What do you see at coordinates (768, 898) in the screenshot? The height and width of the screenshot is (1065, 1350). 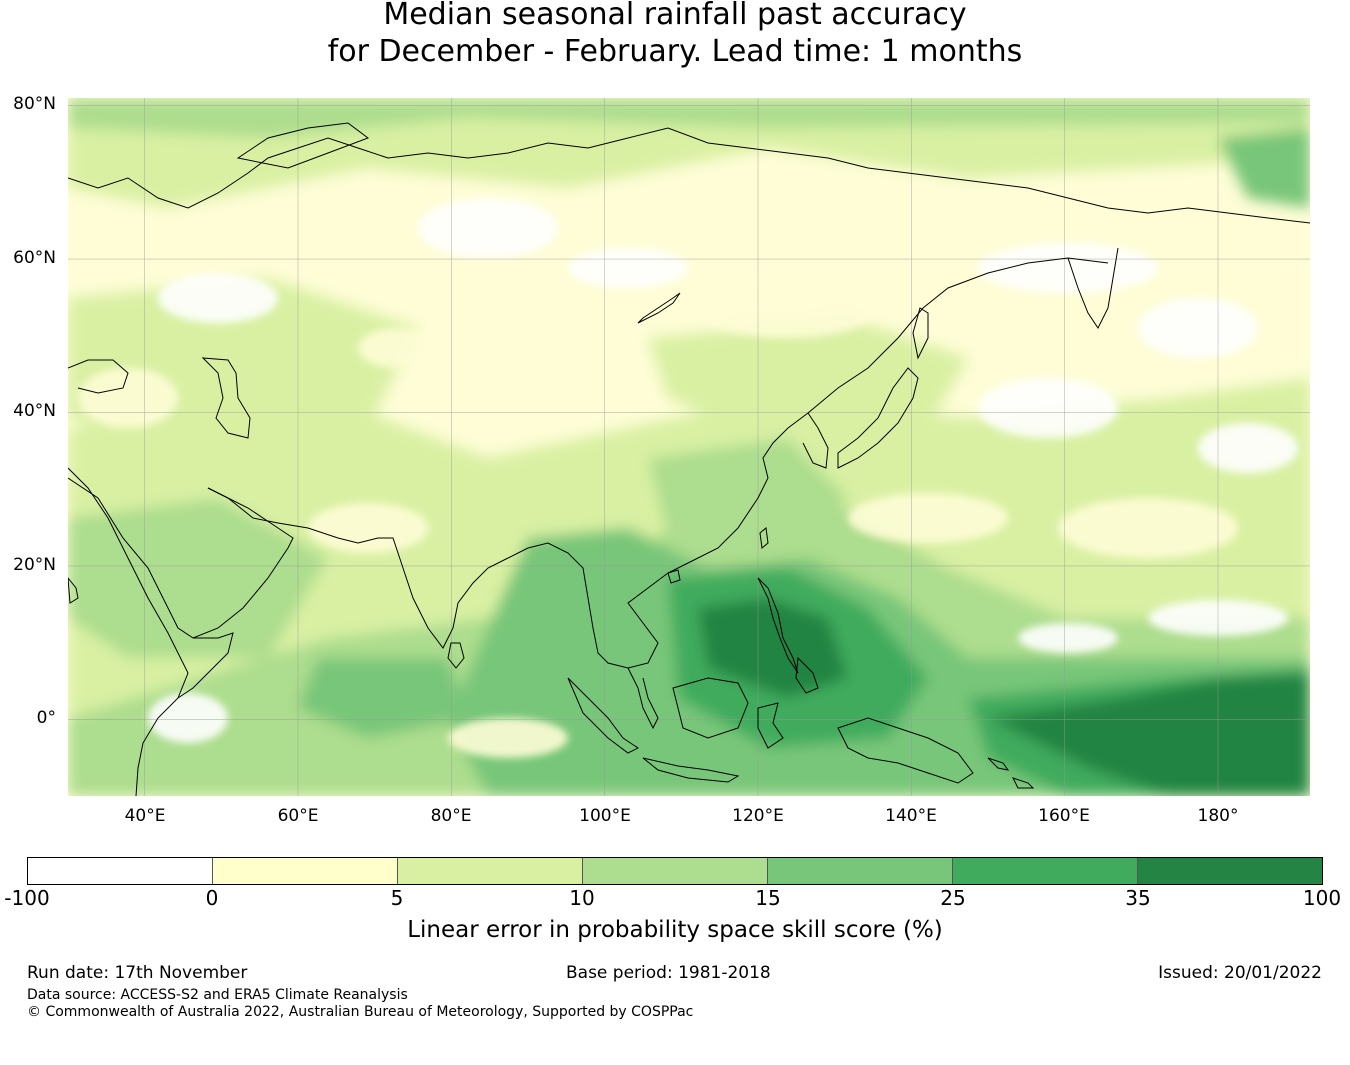 I see `colorbar-tick: 15` at bounding box center [768, 898].